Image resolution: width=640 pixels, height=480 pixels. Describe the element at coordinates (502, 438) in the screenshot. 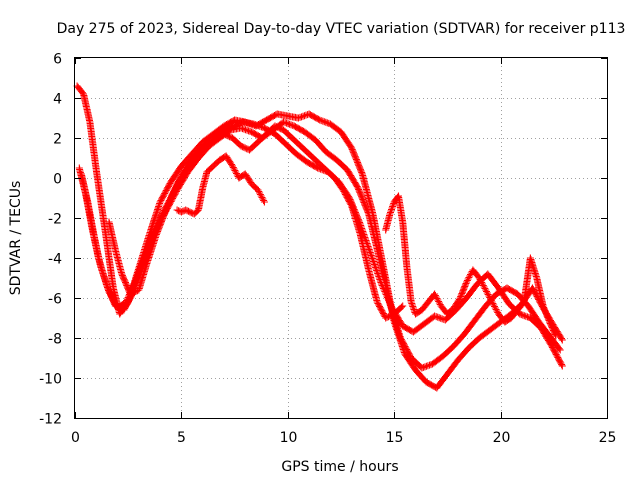

I see `x-tick-label: 20` at that location.